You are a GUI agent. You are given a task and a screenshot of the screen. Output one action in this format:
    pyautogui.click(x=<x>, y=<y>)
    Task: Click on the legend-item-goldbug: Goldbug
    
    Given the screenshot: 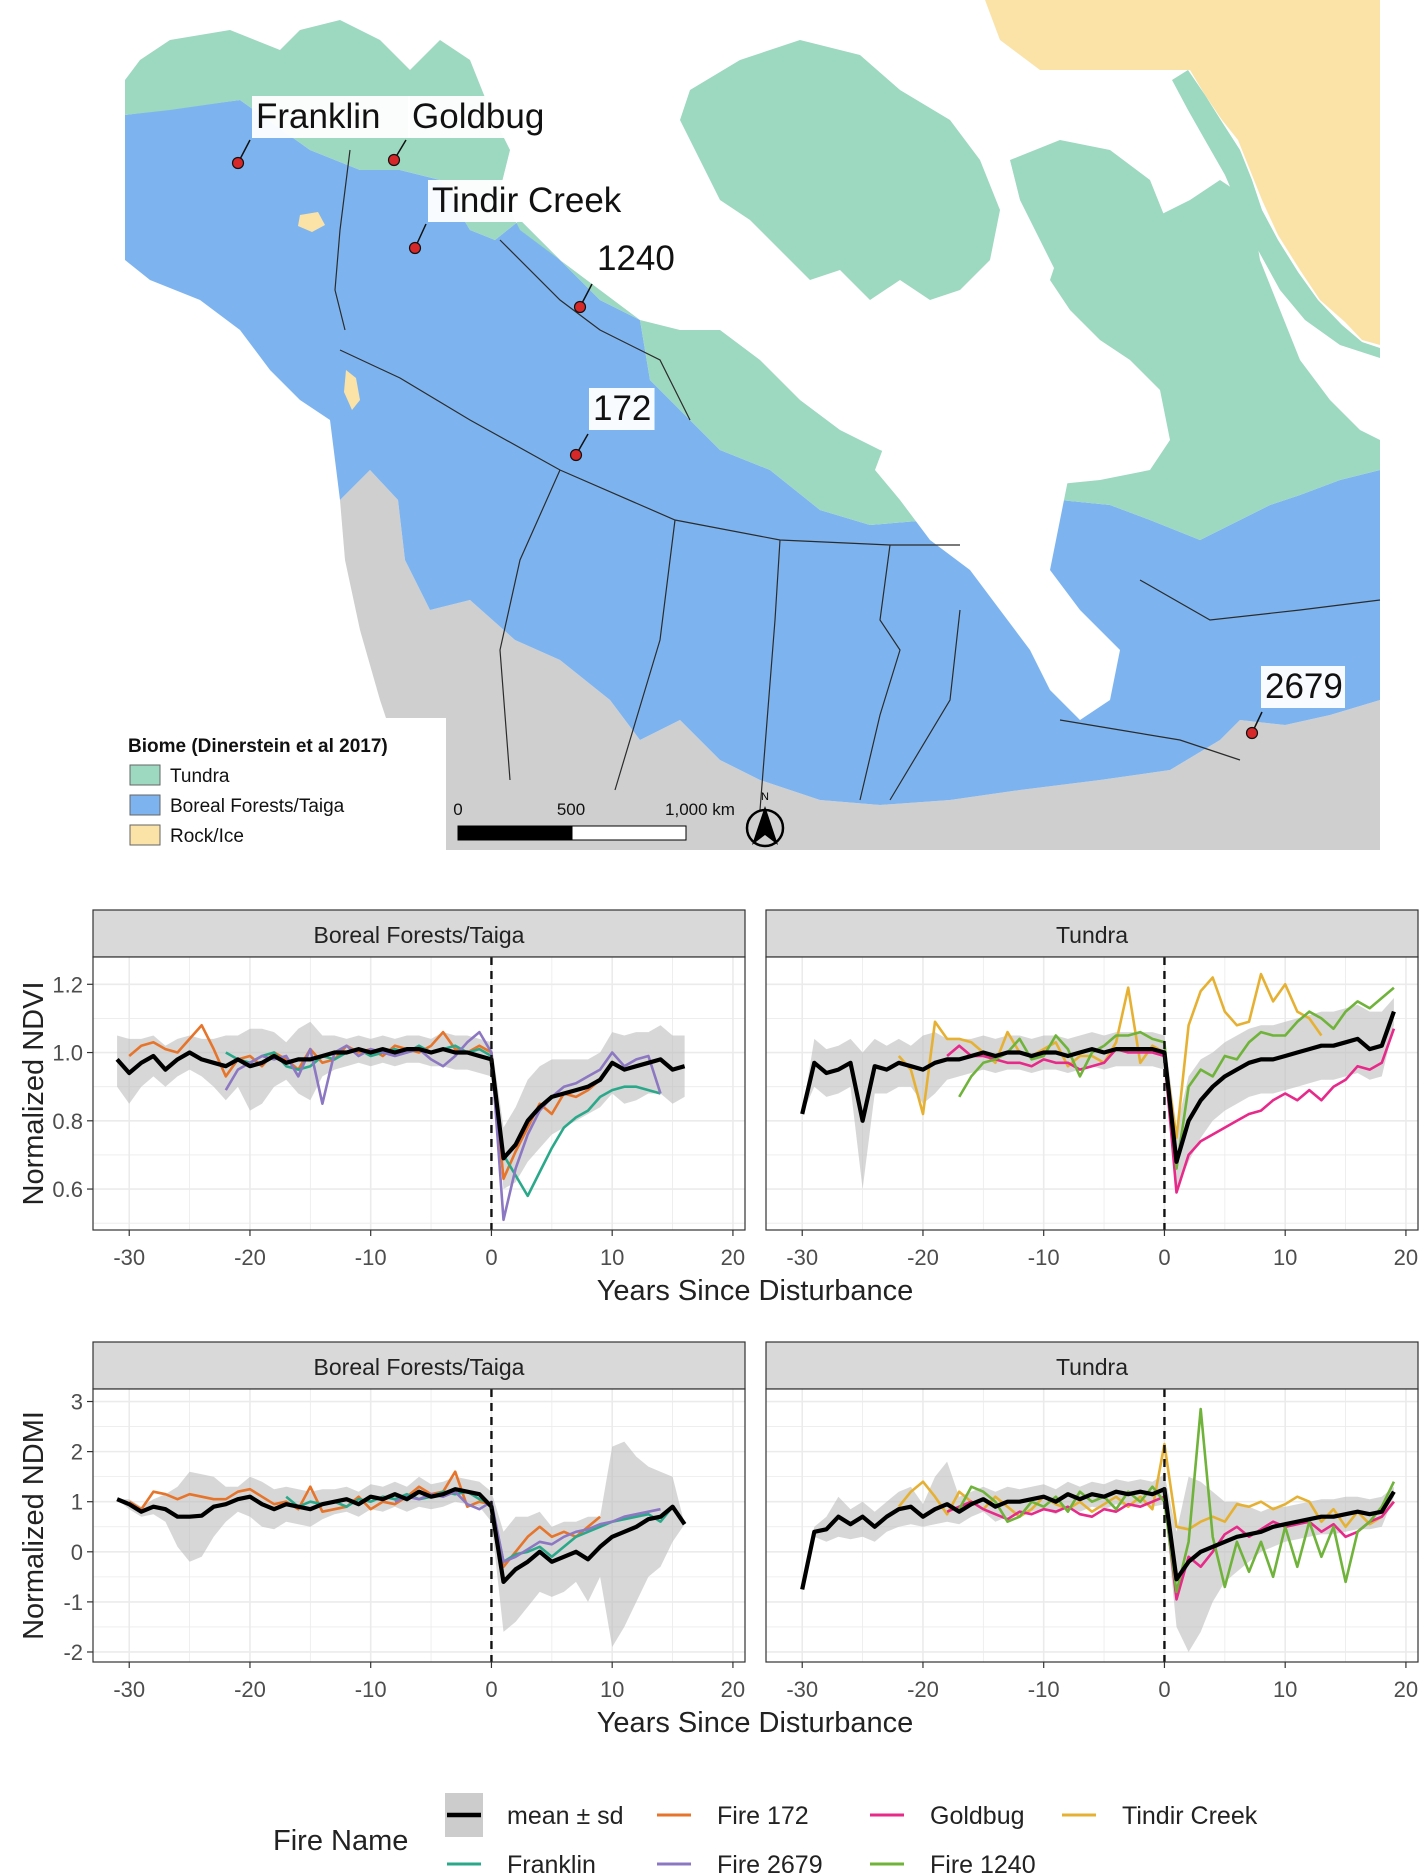 What is the action you would take?
    pyautogui.click(x=947, y=1816)
    